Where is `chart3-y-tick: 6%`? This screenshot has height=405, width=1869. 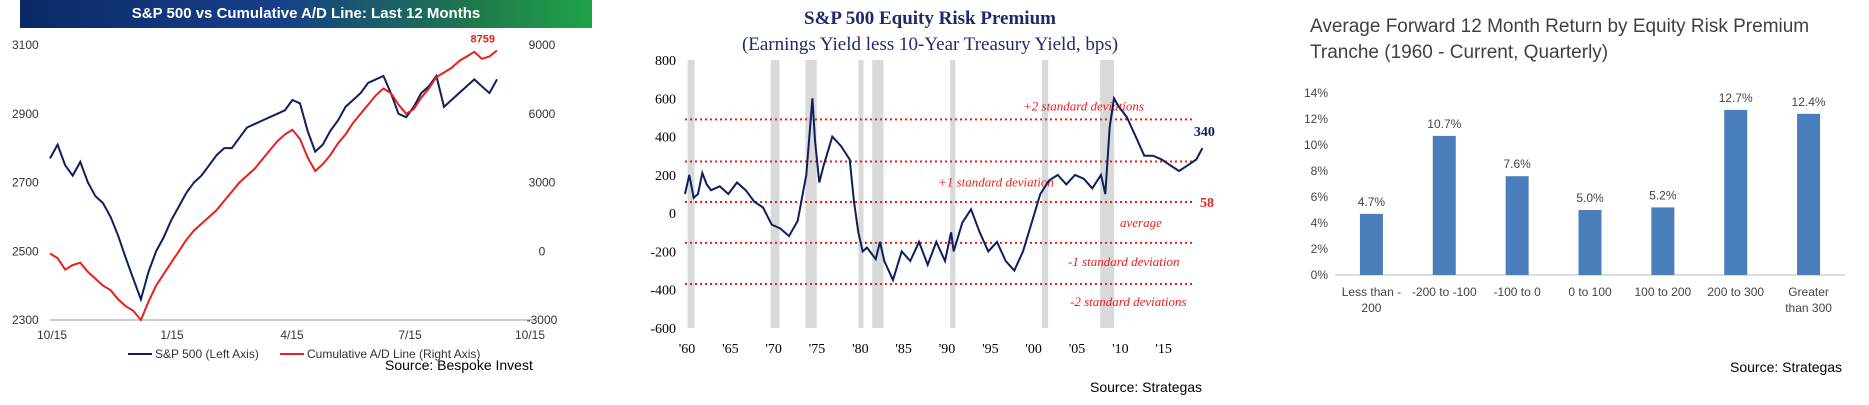
chart3-y-tick: 6% is located at coordinates (1320, 197).